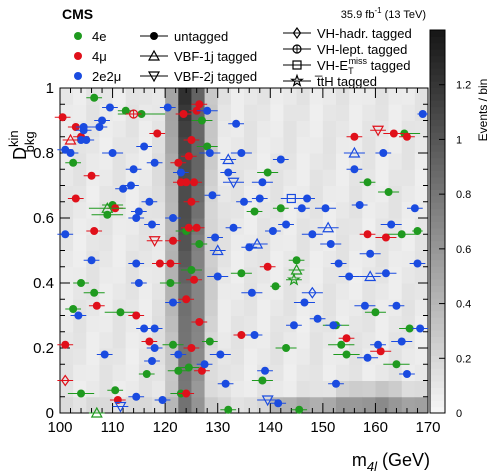  I want to click on legend-marker, so click(154, 36).